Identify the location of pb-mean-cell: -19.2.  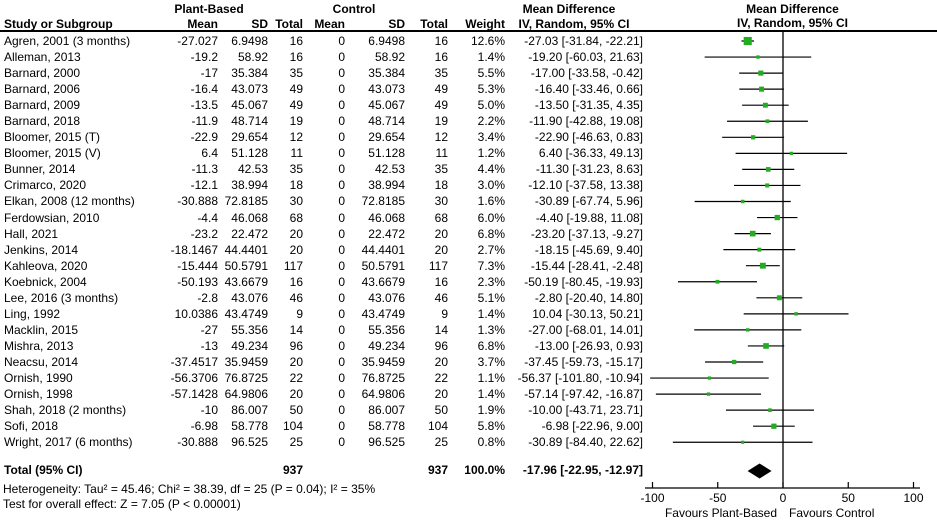
(204, 57).